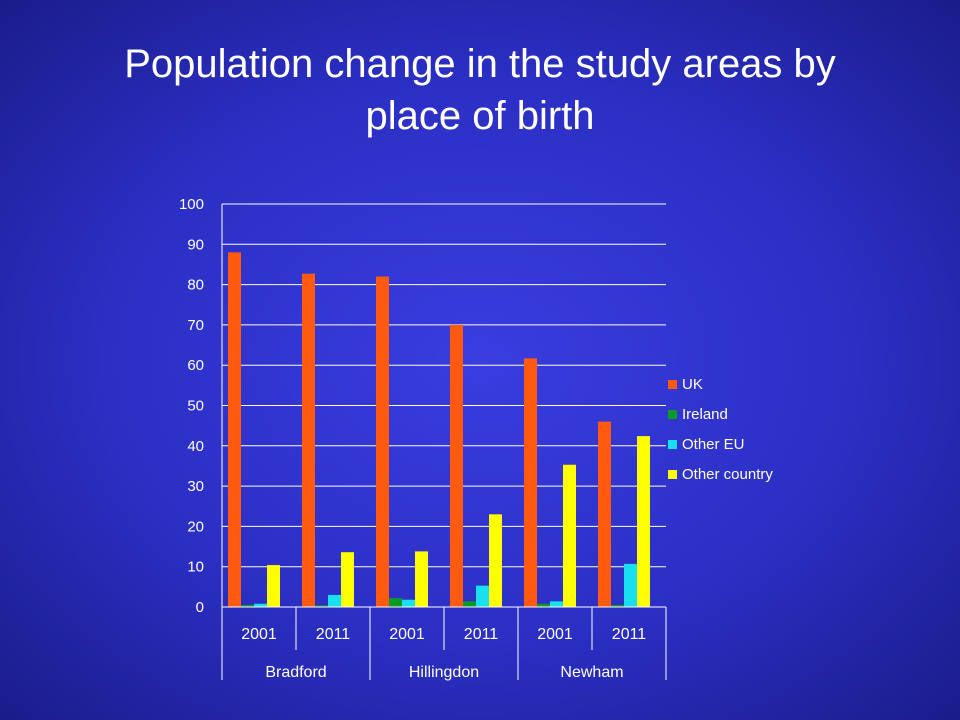 This screenshot has width=960, height=720. What do you see at coordinates (713, 444) in the screenshot?
I see `legend-label: Other EU` at bounding box center [713, 444].